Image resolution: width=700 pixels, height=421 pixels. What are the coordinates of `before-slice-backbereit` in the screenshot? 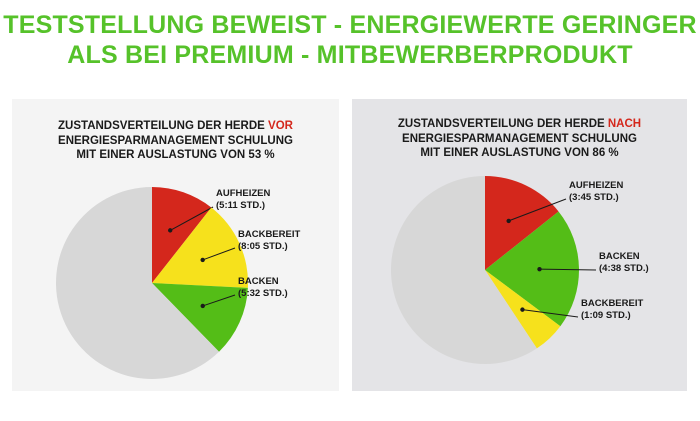 It's located at (200, 247).